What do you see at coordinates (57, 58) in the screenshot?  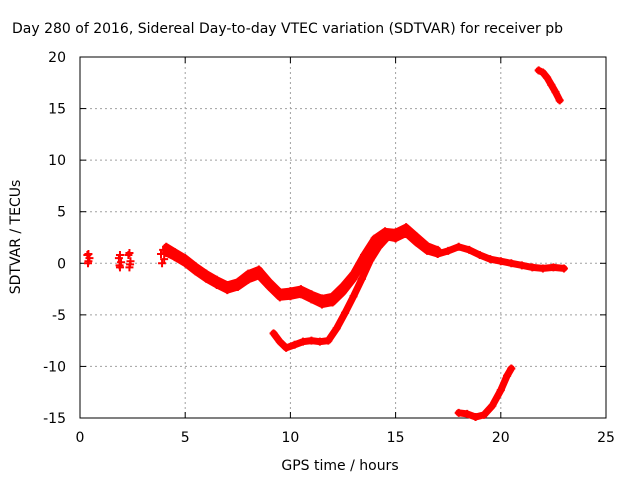 I see `y-tick-label: 20` at bounding box center [57, 58].